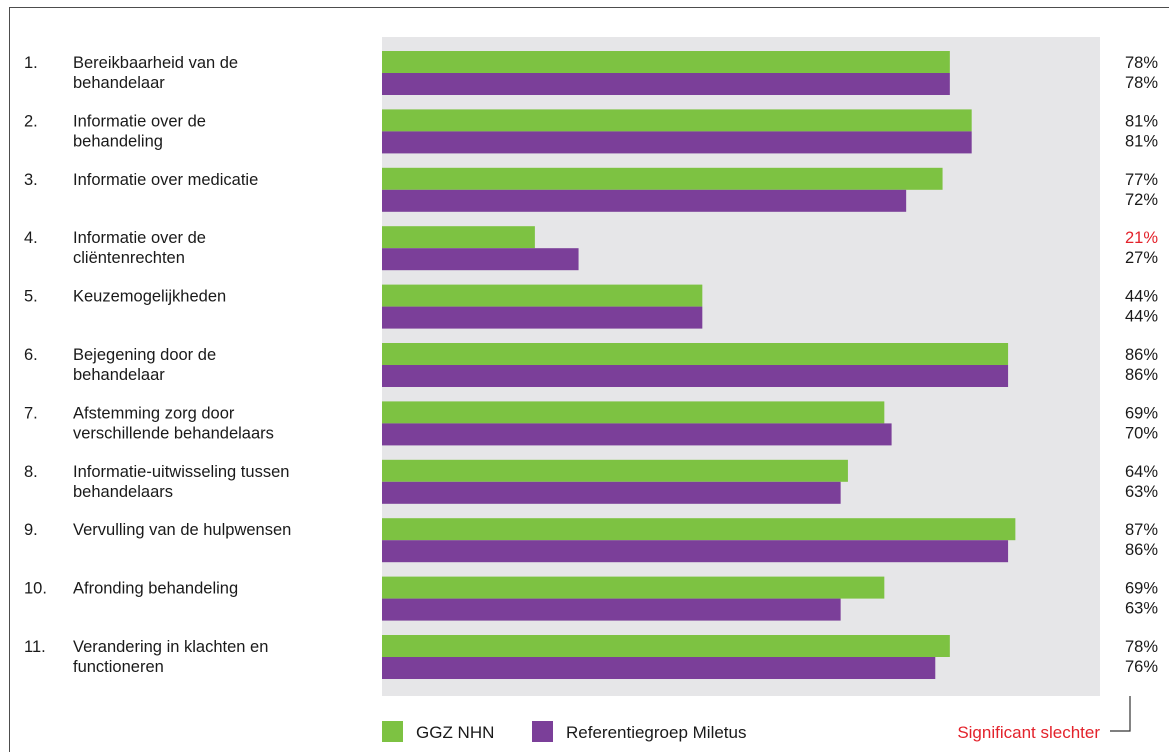  I want to click on category-label: behandeling, so click(118, 141).